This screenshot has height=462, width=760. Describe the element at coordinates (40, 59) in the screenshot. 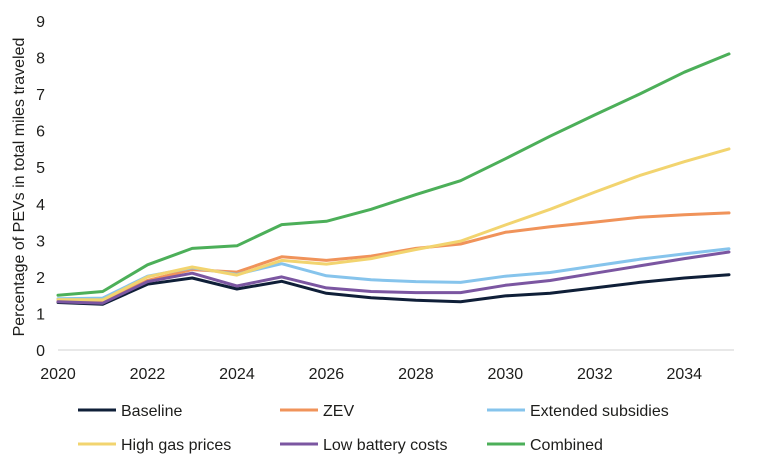

I see `y-tick-label: 8` at that location.